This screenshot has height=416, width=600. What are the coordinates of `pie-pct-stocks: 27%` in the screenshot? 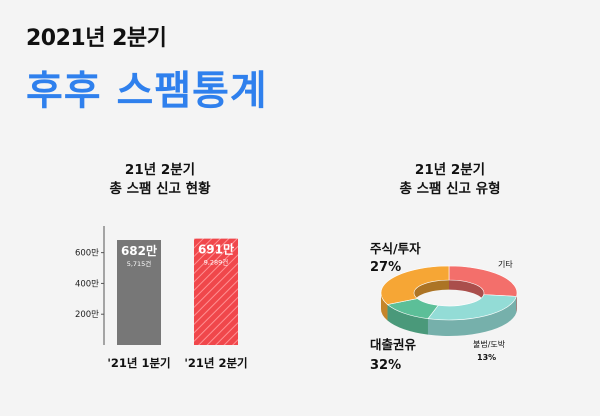 It's located at (385, 267).